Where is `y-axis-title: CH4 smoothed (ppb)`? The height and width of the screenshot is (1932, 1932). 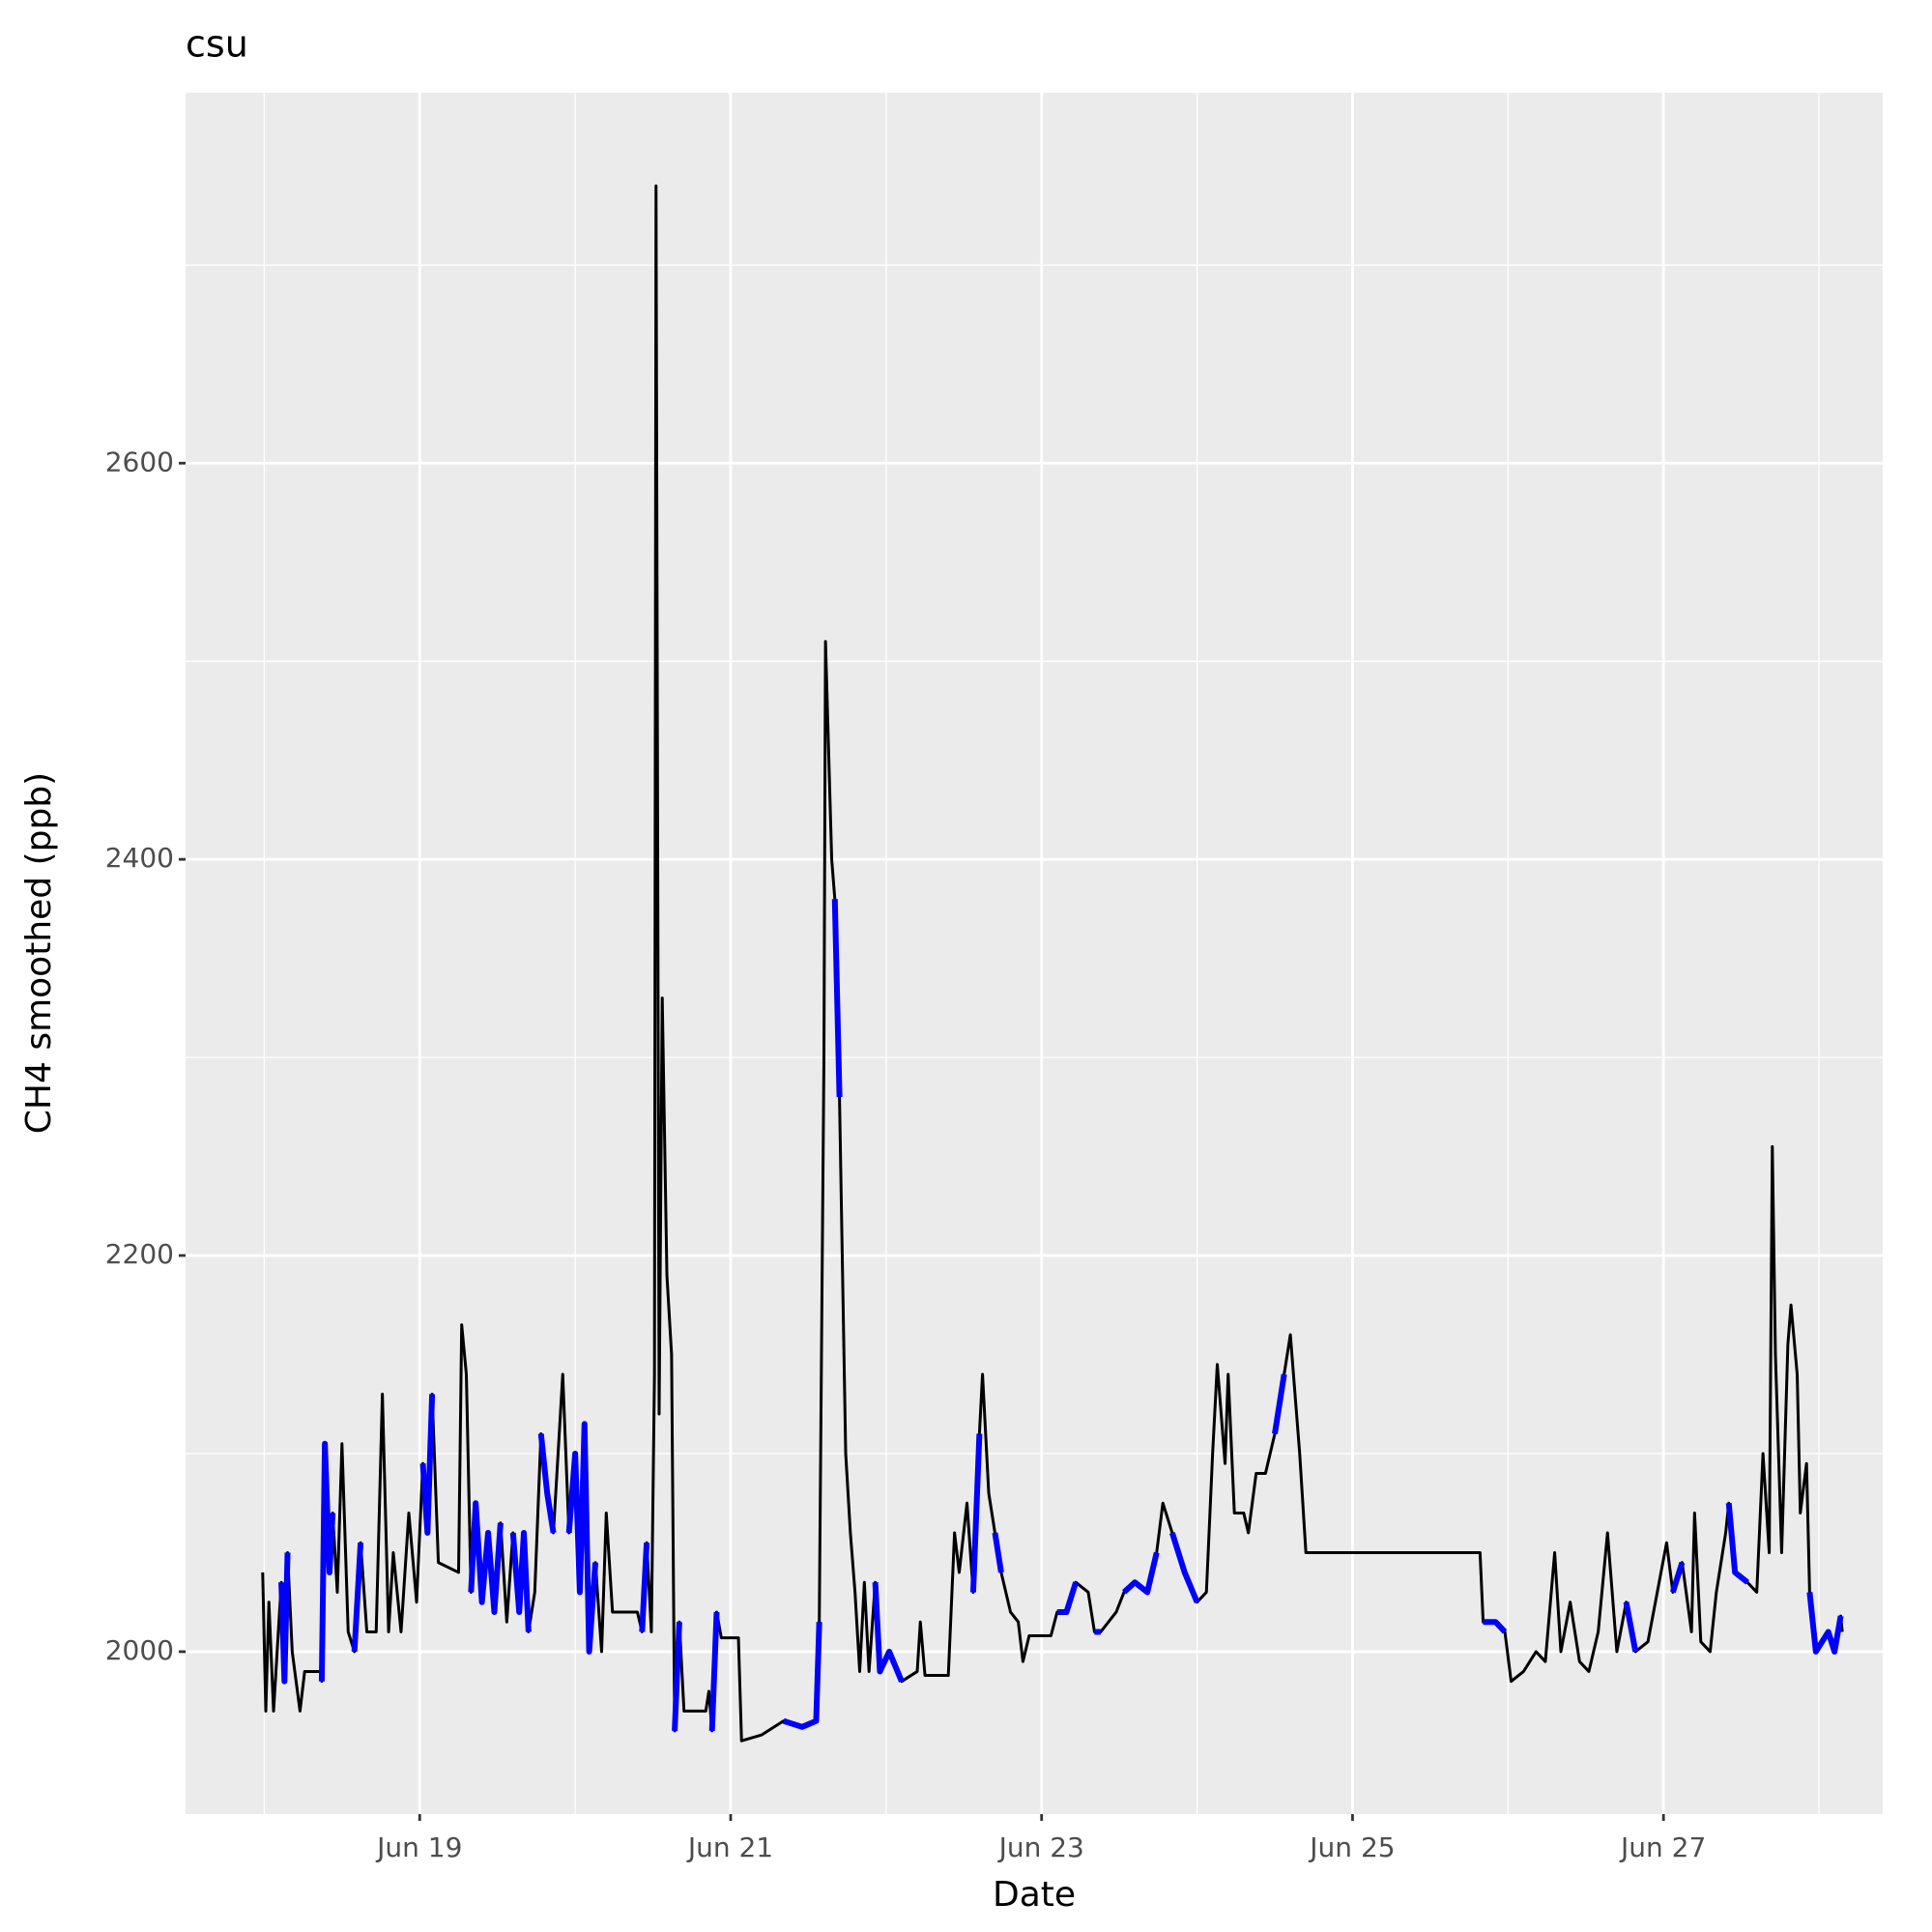 y-axis-title: CH4 smoothed (ppb) is located at coordinates (39, 953).